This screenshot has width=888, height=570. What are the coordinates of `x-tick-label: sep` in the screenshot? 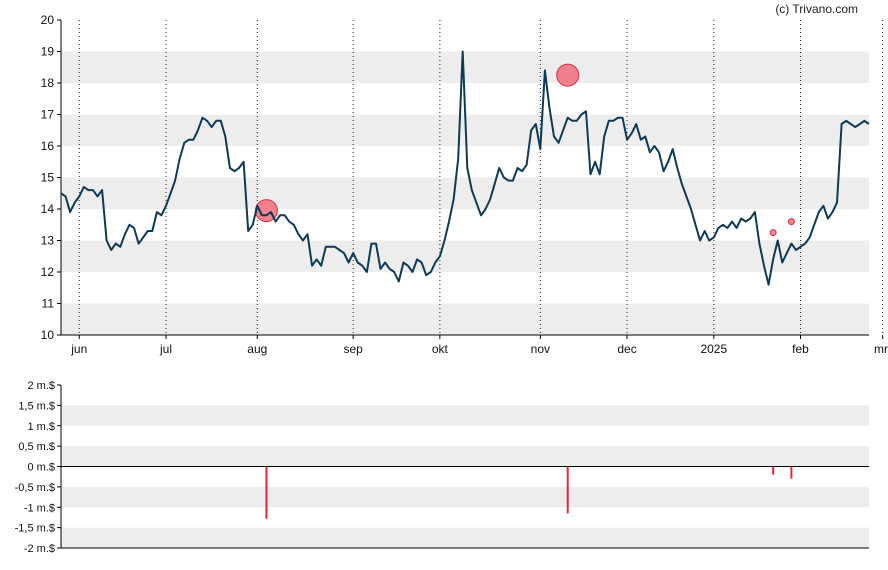 It's located at (353, 349).